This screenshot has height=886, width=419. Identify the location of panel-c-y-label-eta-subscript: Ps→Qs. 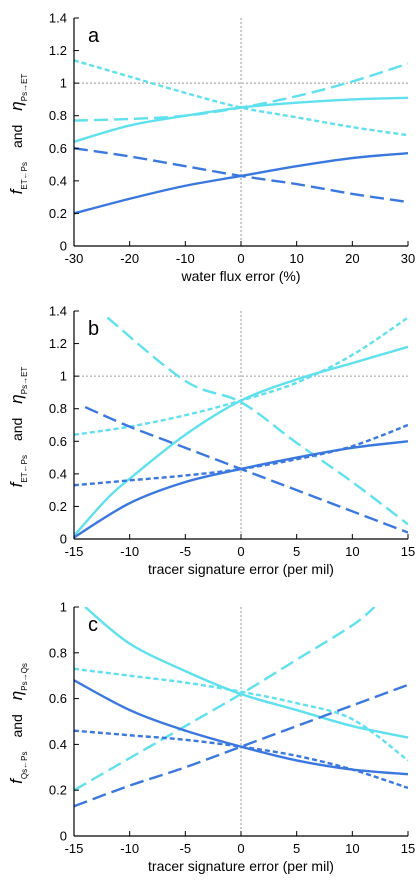
(24, 677).